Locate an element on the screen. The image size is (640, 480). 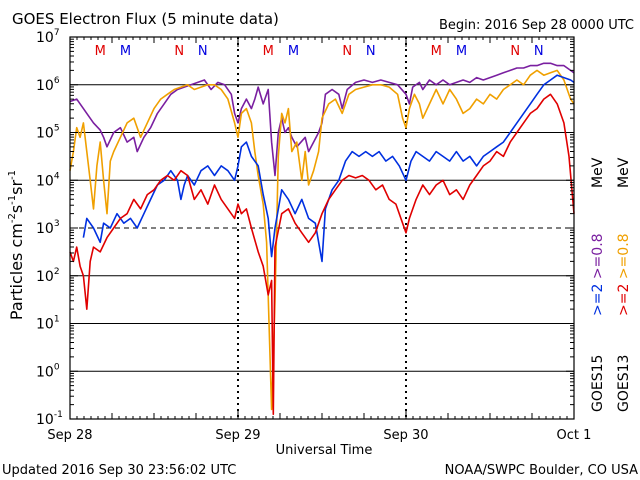
y-tick-label: 10⁻¹ is located at coordinates (49, 419).